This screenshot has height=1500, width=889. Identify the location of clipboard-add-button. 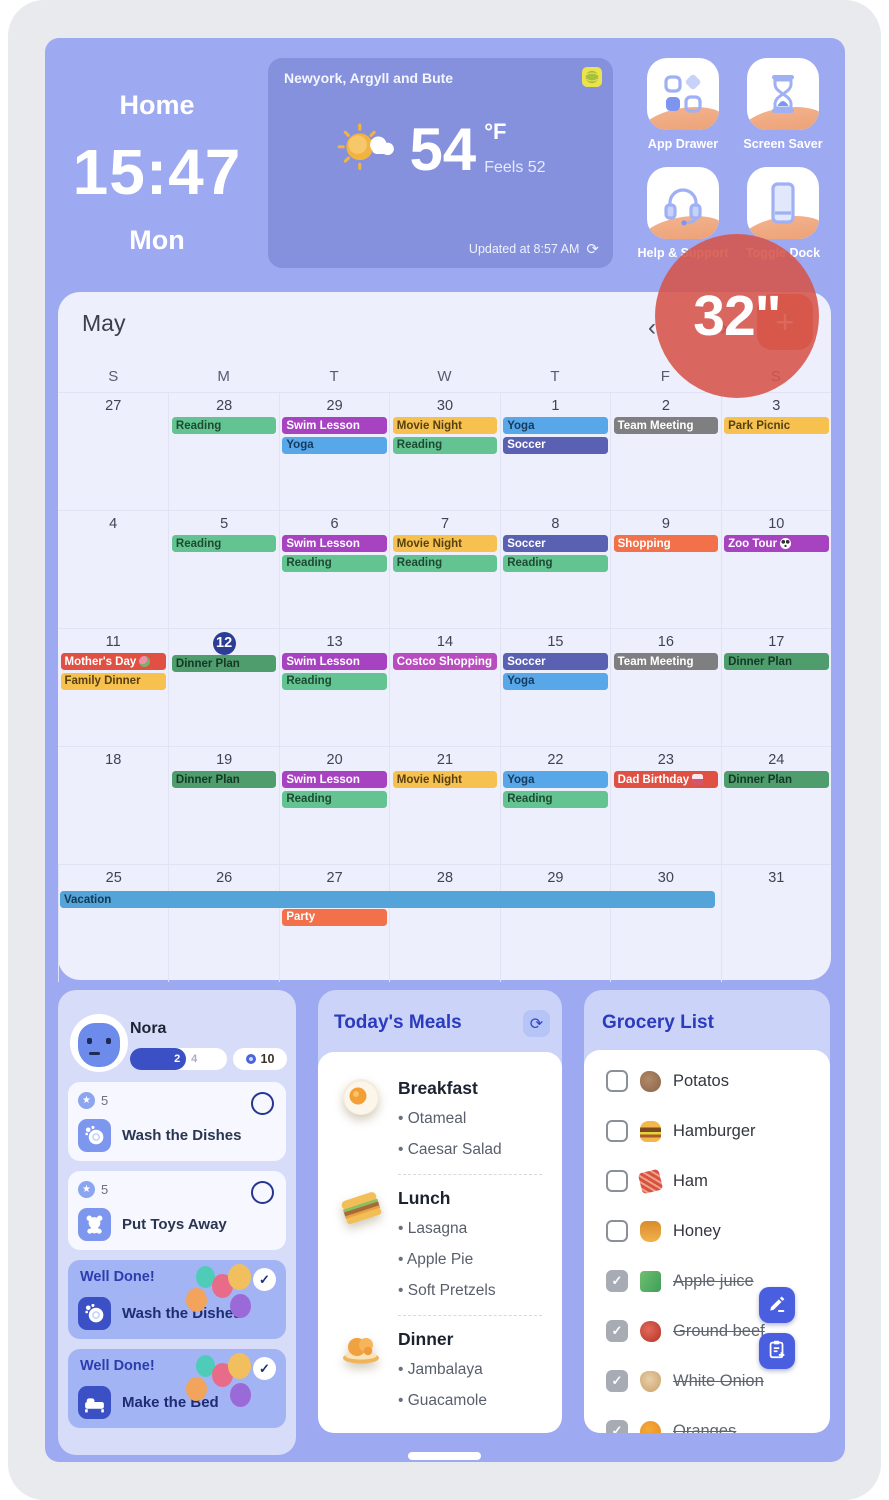
(777, 1351).